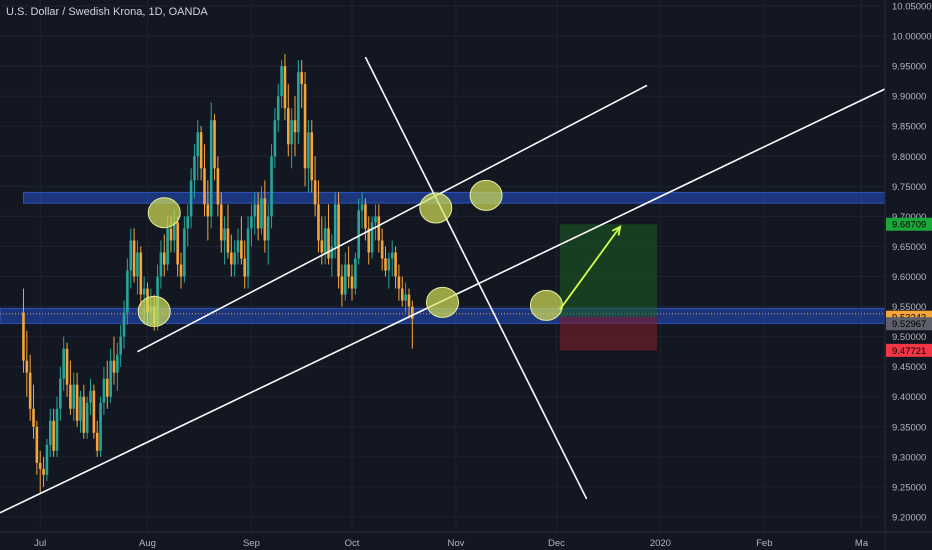  Describe the element at coordinates (909, 225) in the screenshot. I see `target-price-tag-label: 9.68709` at that location.